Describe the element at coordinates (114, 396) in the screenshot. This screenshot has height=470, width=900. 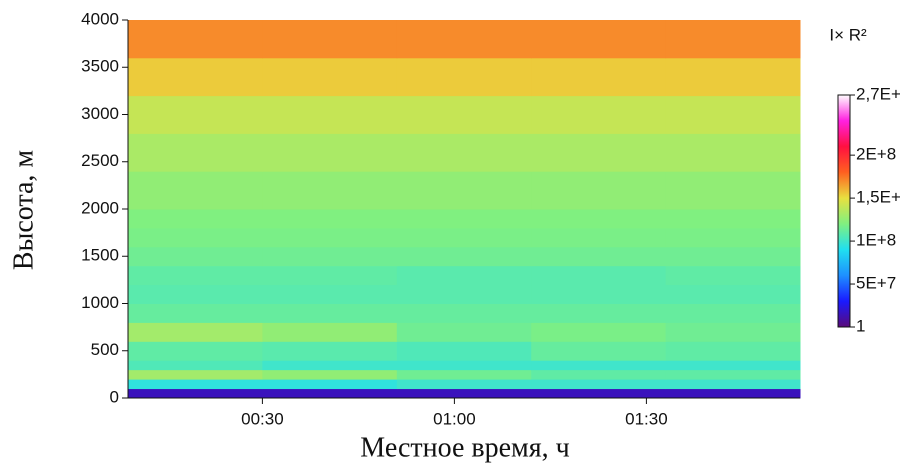
I see `y-tick-label: 0` at that location.